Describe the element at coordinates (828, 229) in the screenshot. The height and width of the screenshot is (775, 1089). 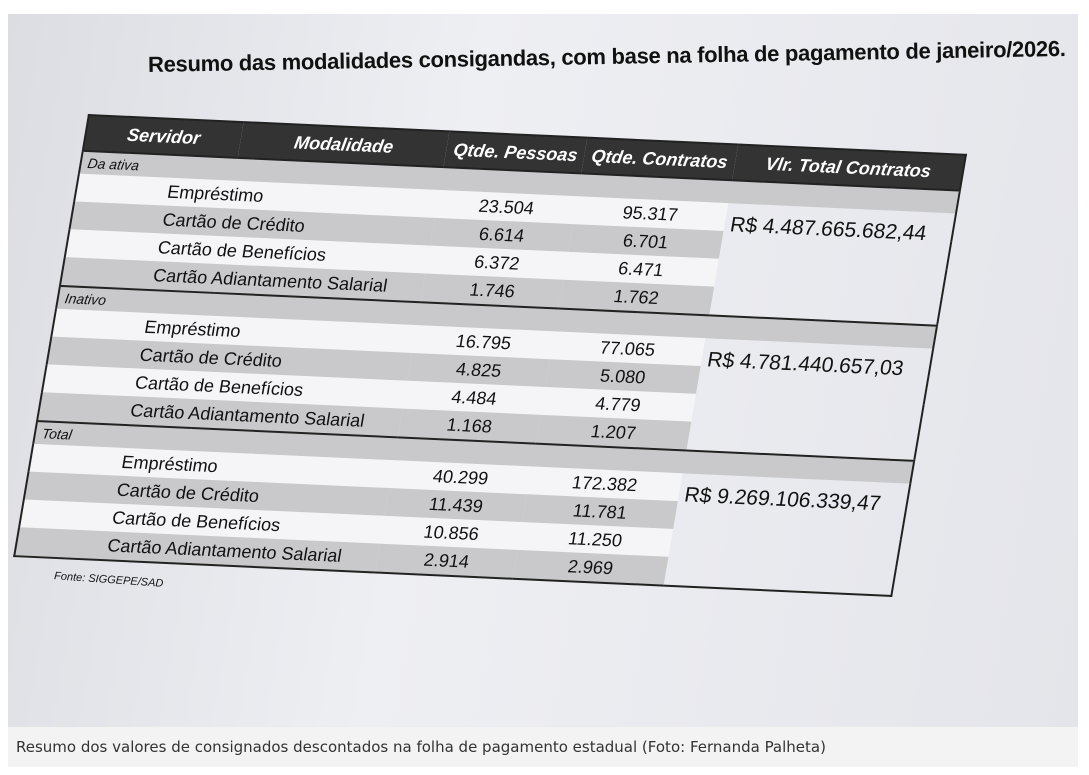
I see `total-value: R$ 4.487.665.682,44` at that location.